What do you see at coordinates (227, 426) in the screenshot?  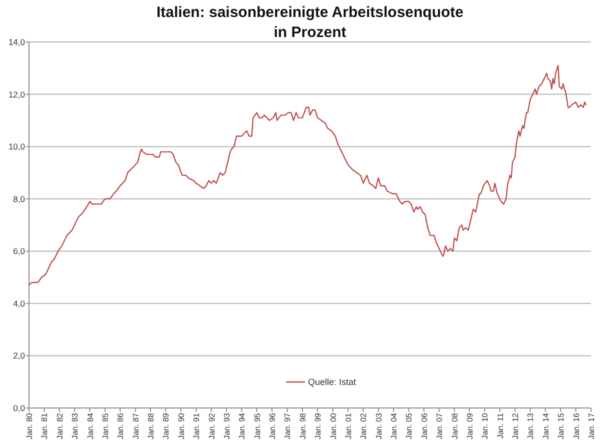 I see `x-tick-label: Jan. 93` at bounding box center [227, 426].